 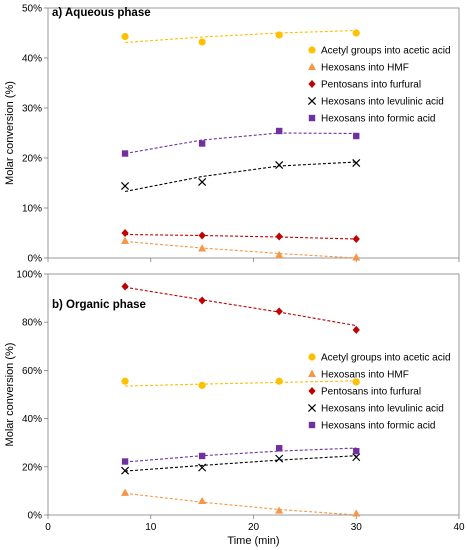 What do you see at coordinates (32, 323) in the screenshot?
I see `y-tick-label: 80%` at bounding box center [32, 323].